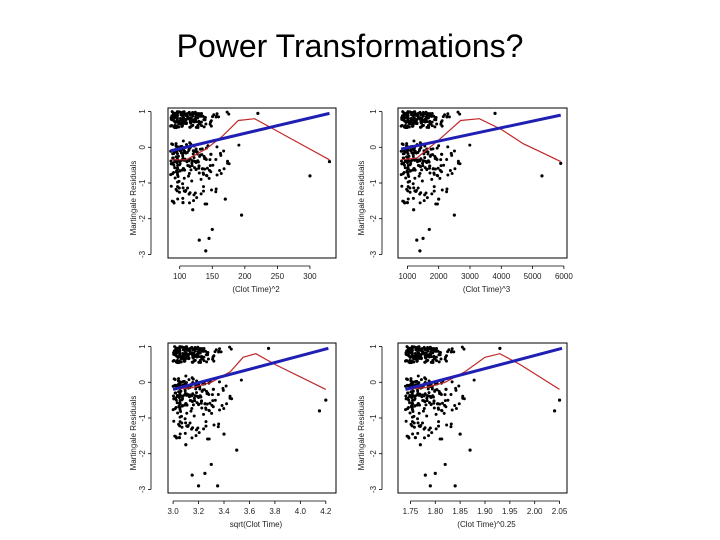  I want to click on slide-title: Power Transformations?, so click(350, 46).